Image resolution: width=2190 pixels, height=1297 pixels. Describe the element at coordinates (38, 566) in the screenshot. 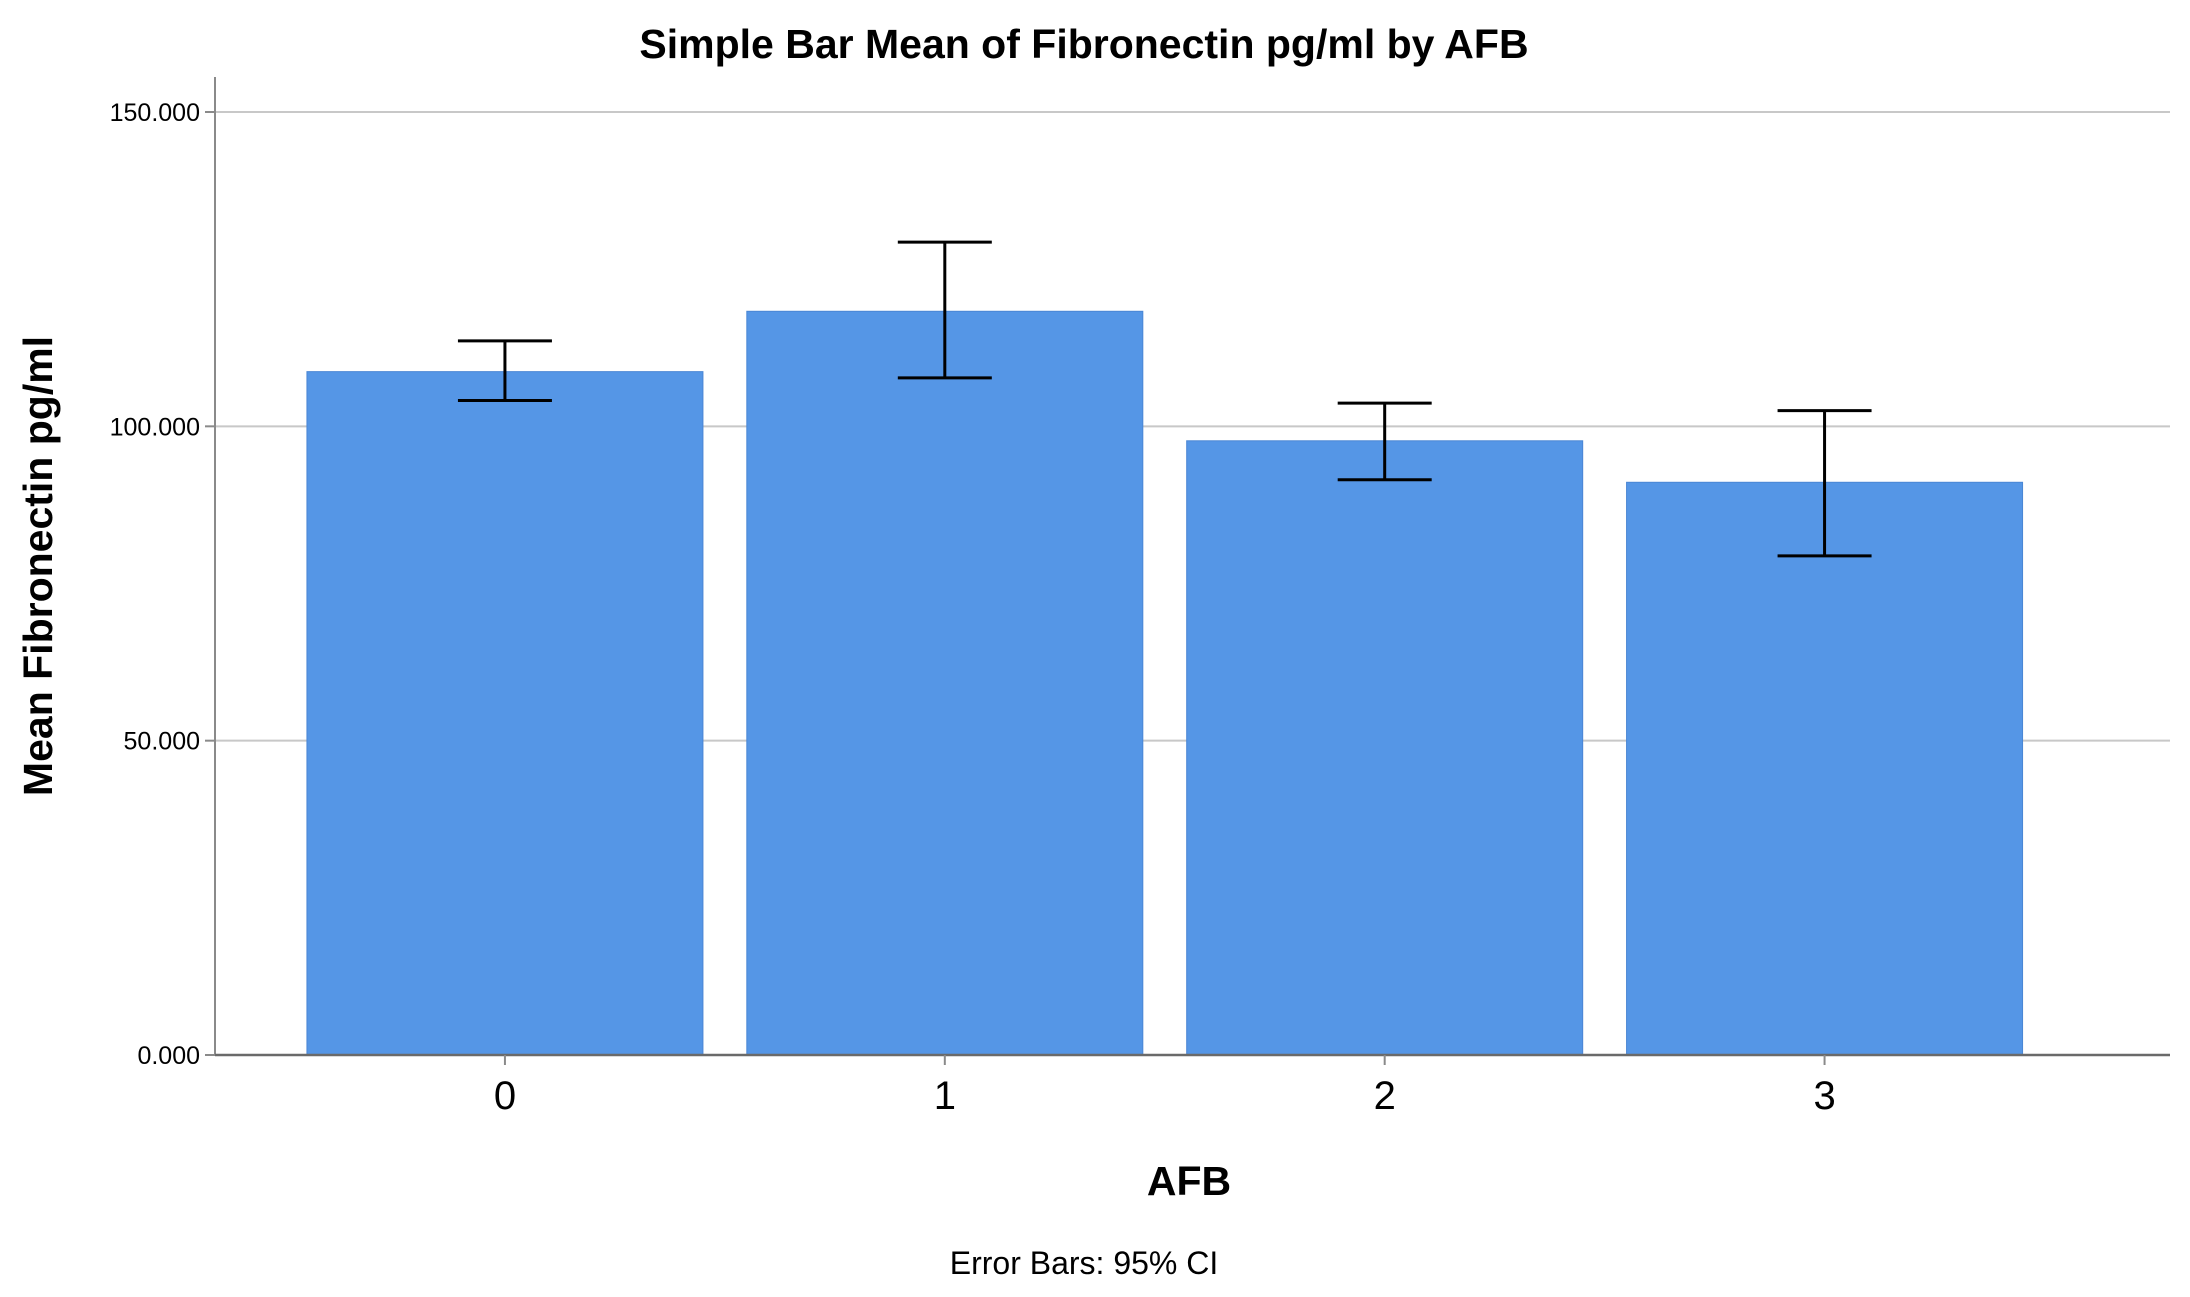

I see `y-axis-label: Mean Fibronectin pg/ml` at that location.